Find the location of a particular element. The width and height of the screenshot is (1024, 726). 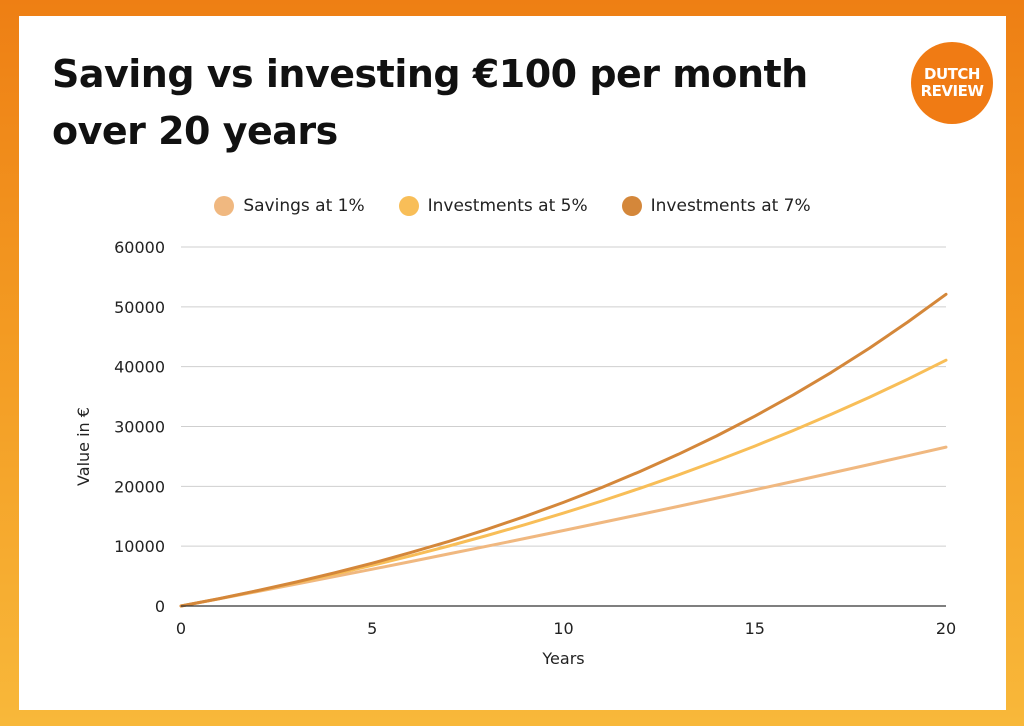

y-tick-label: 20000 is located at coordinates (139, 486).